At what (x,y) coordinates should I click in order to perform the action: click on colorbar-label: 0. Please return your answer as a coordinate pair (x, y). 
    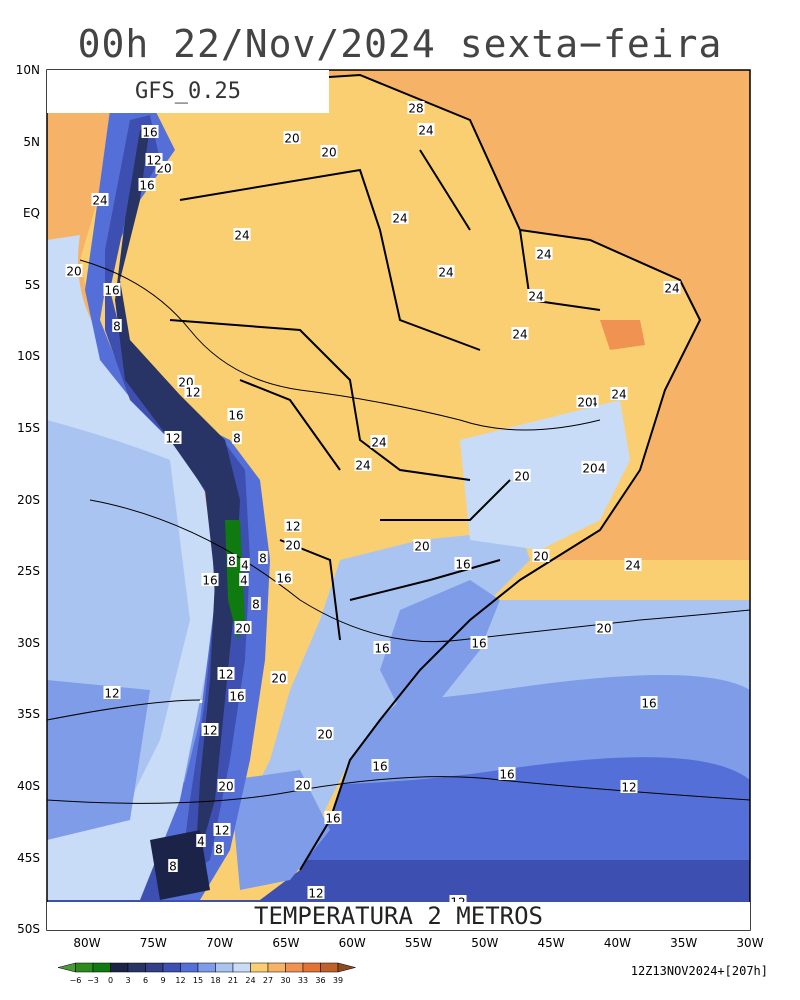
    Looking at the image, I should click on (110, 980).